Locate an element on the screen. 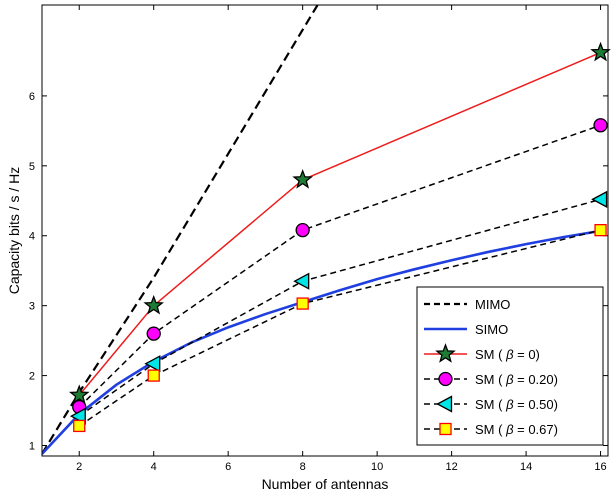 The width and height of the screenshot is (613, 494). x-tick-label: 8 is located at coordinates (303, 467).